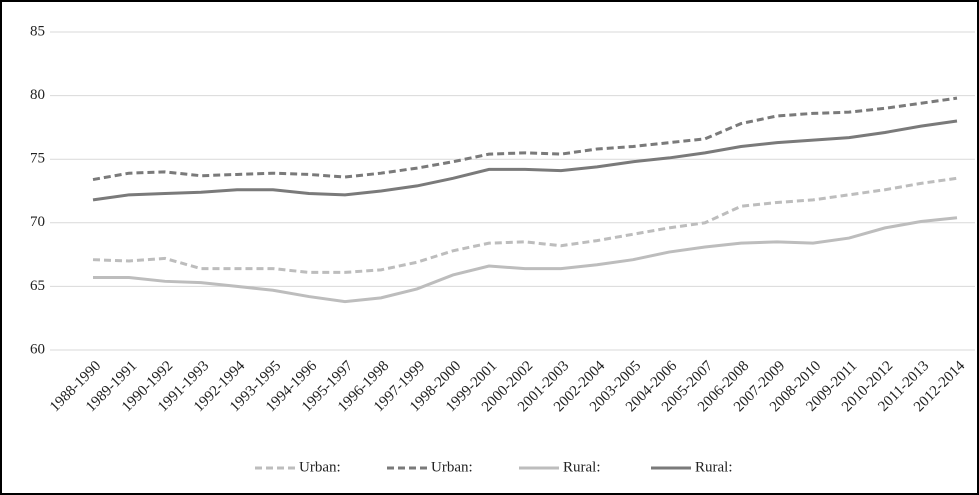  What do you see at coordinates (37, 95) in the screenshot?
I see `y-tick-label: 80` at bounding box center [37, 95].